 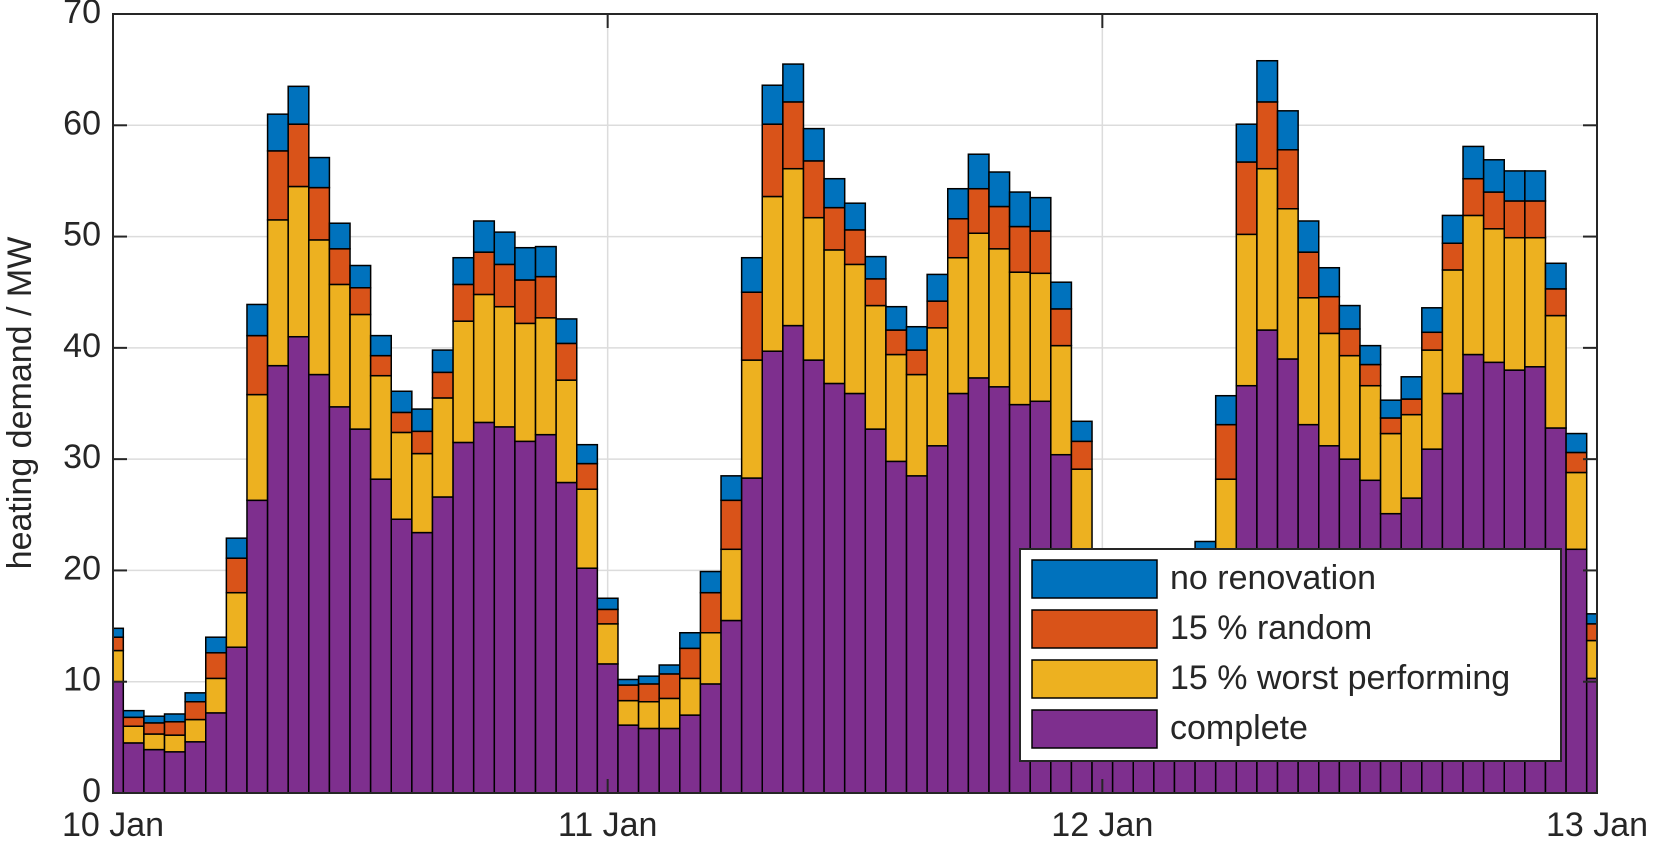 What do you see at coordinates (608, 825) in the screenshot?
I see `x-tick-label: 11 Jan` at bounding box center [608, 825].